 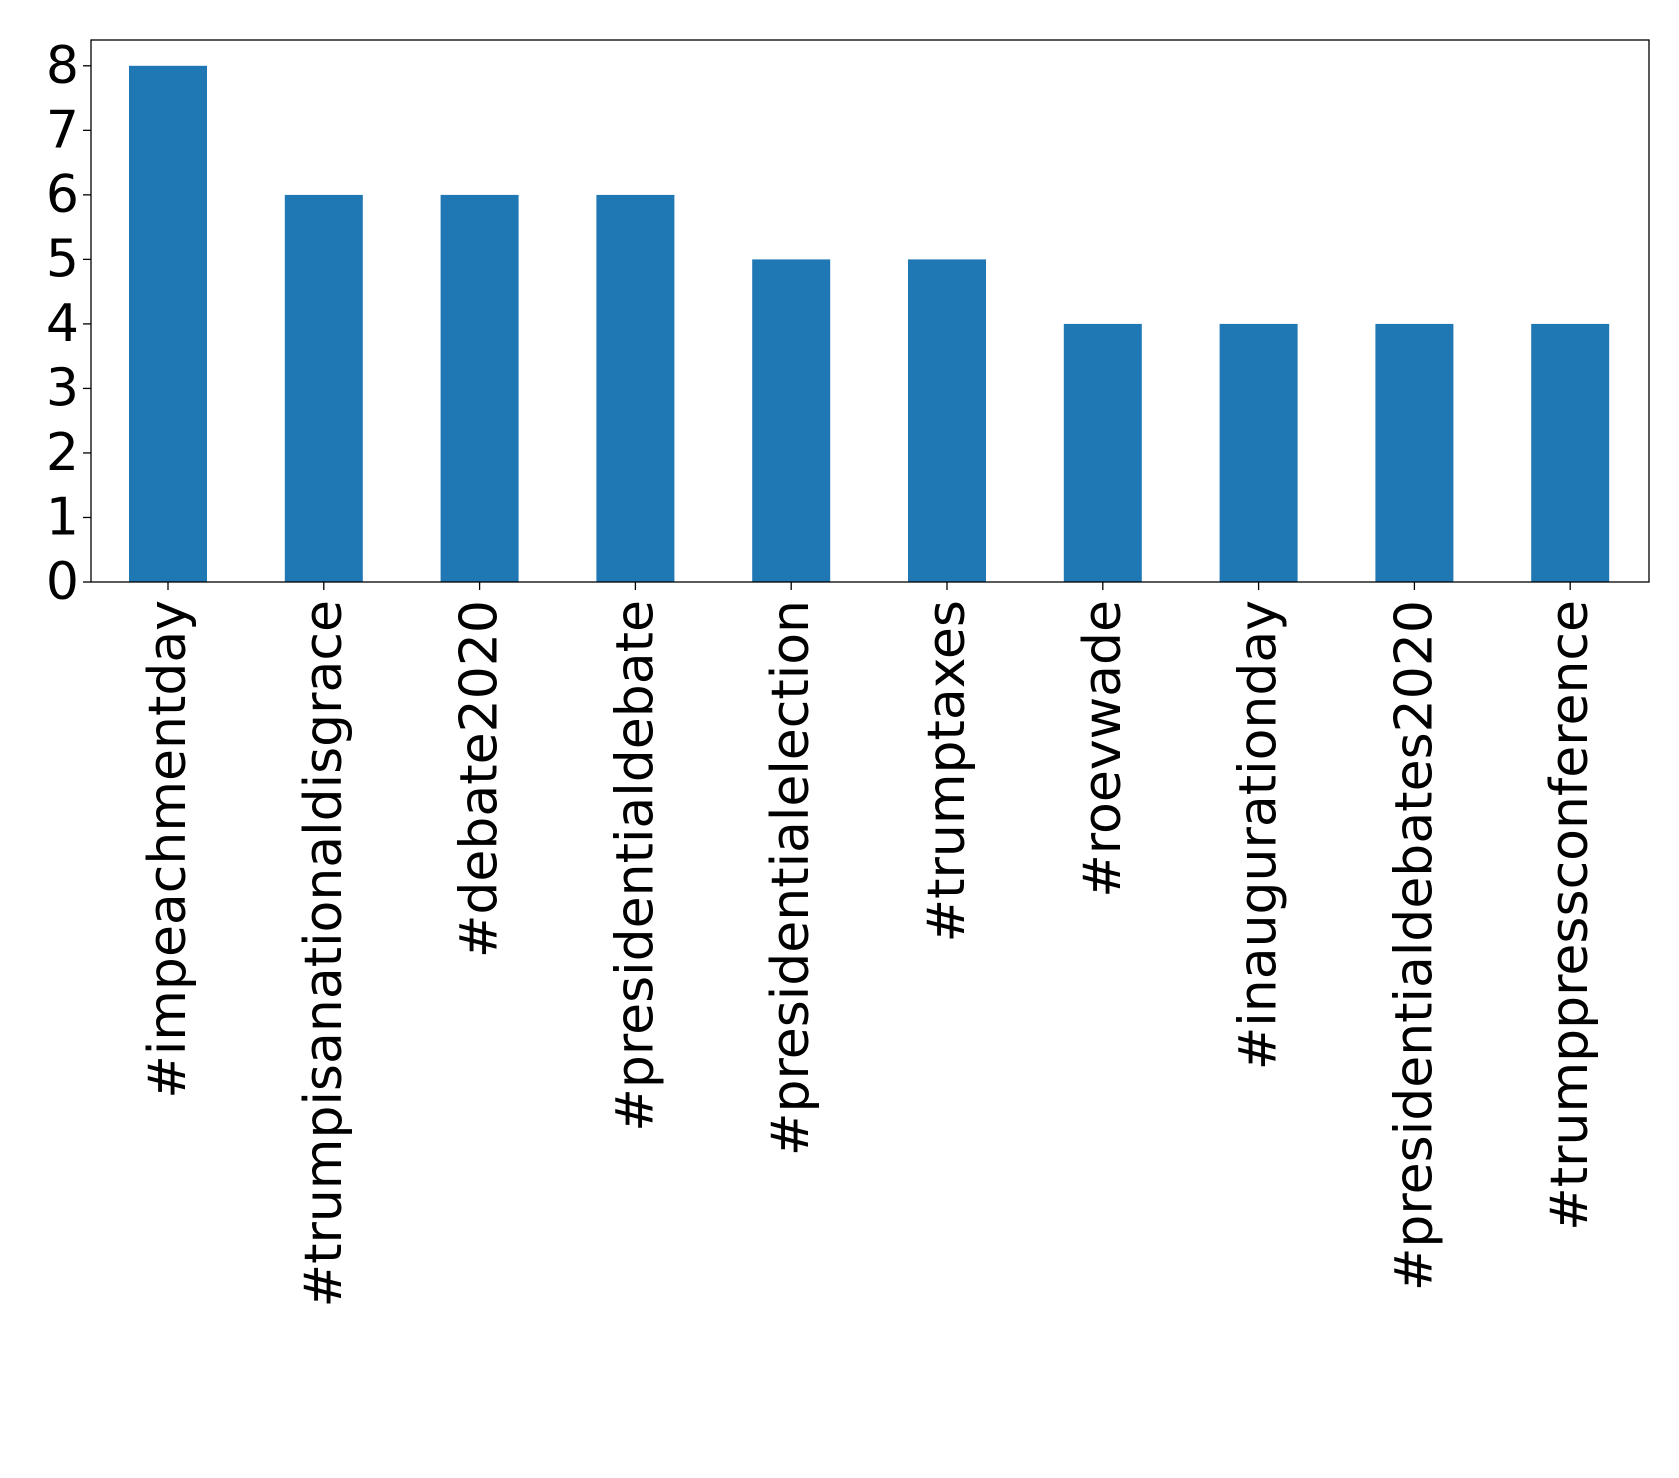 I want to click on y-tick-label-3: 3, so click(x=62, y=388).